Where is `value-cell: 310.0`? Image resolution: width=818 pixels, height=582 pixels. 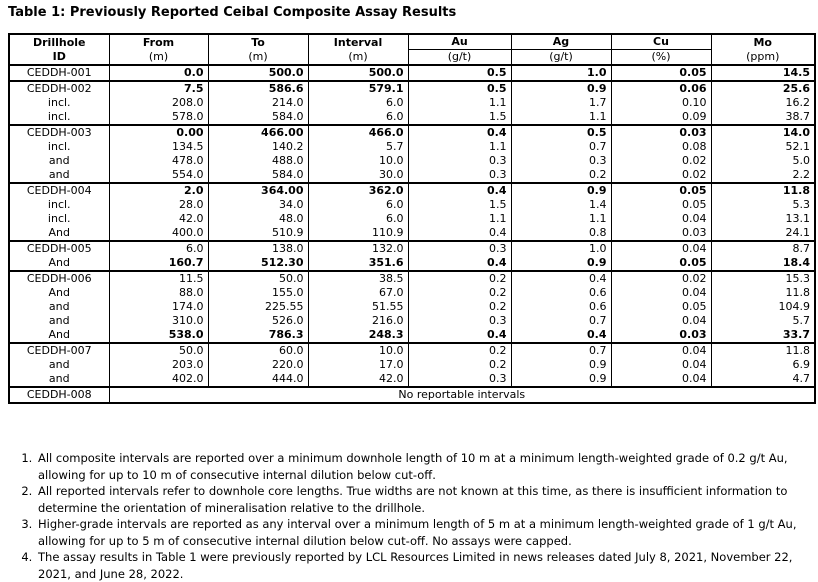 value-cell: 310.0 is located at coordinates (158, 321).